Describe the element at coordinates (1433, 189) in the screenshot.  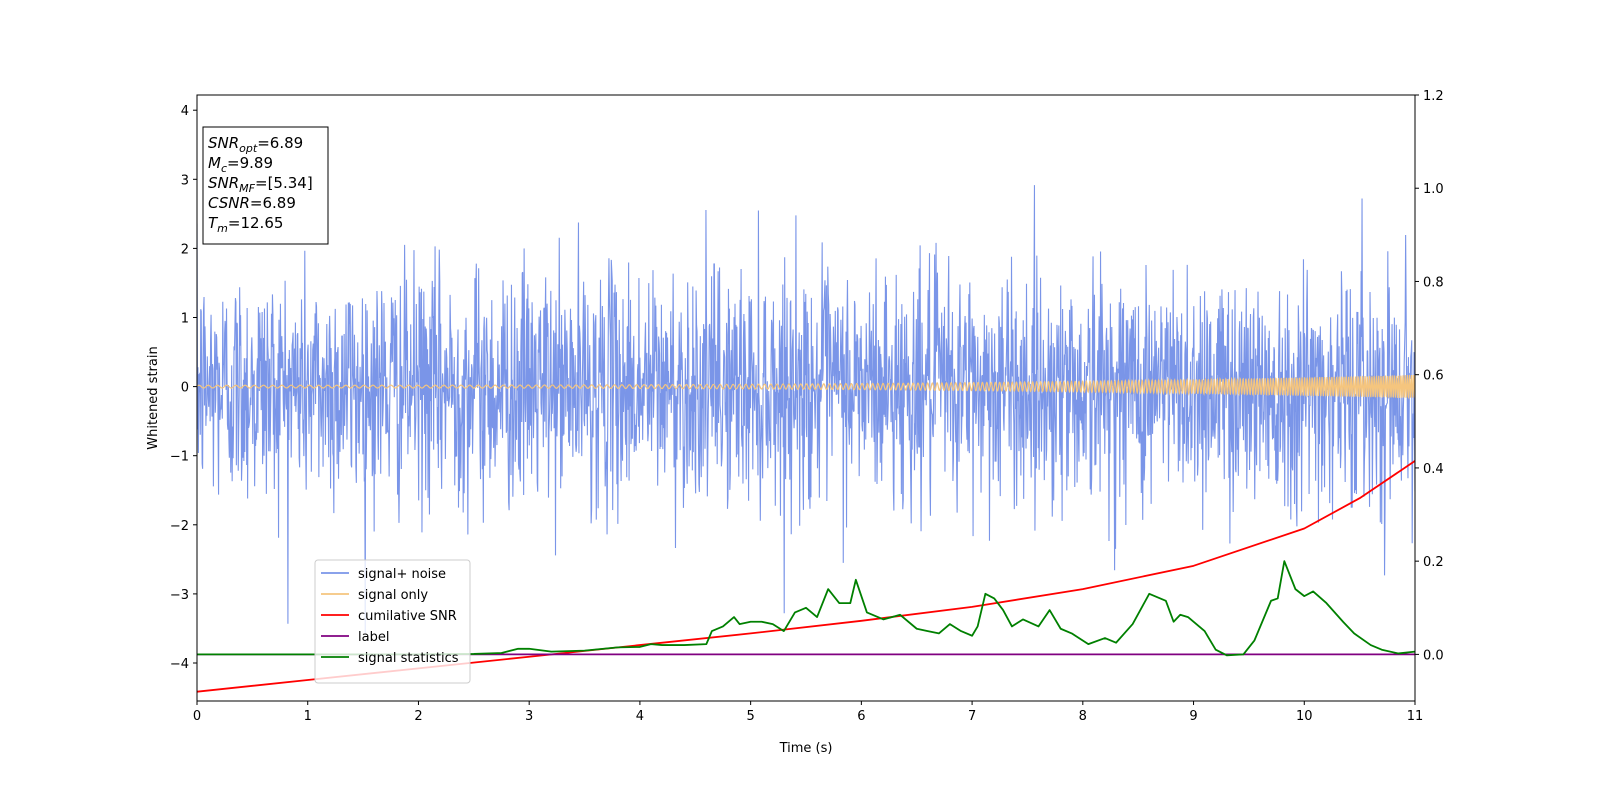
I see `y2-tick-label: 1.0` at that location.